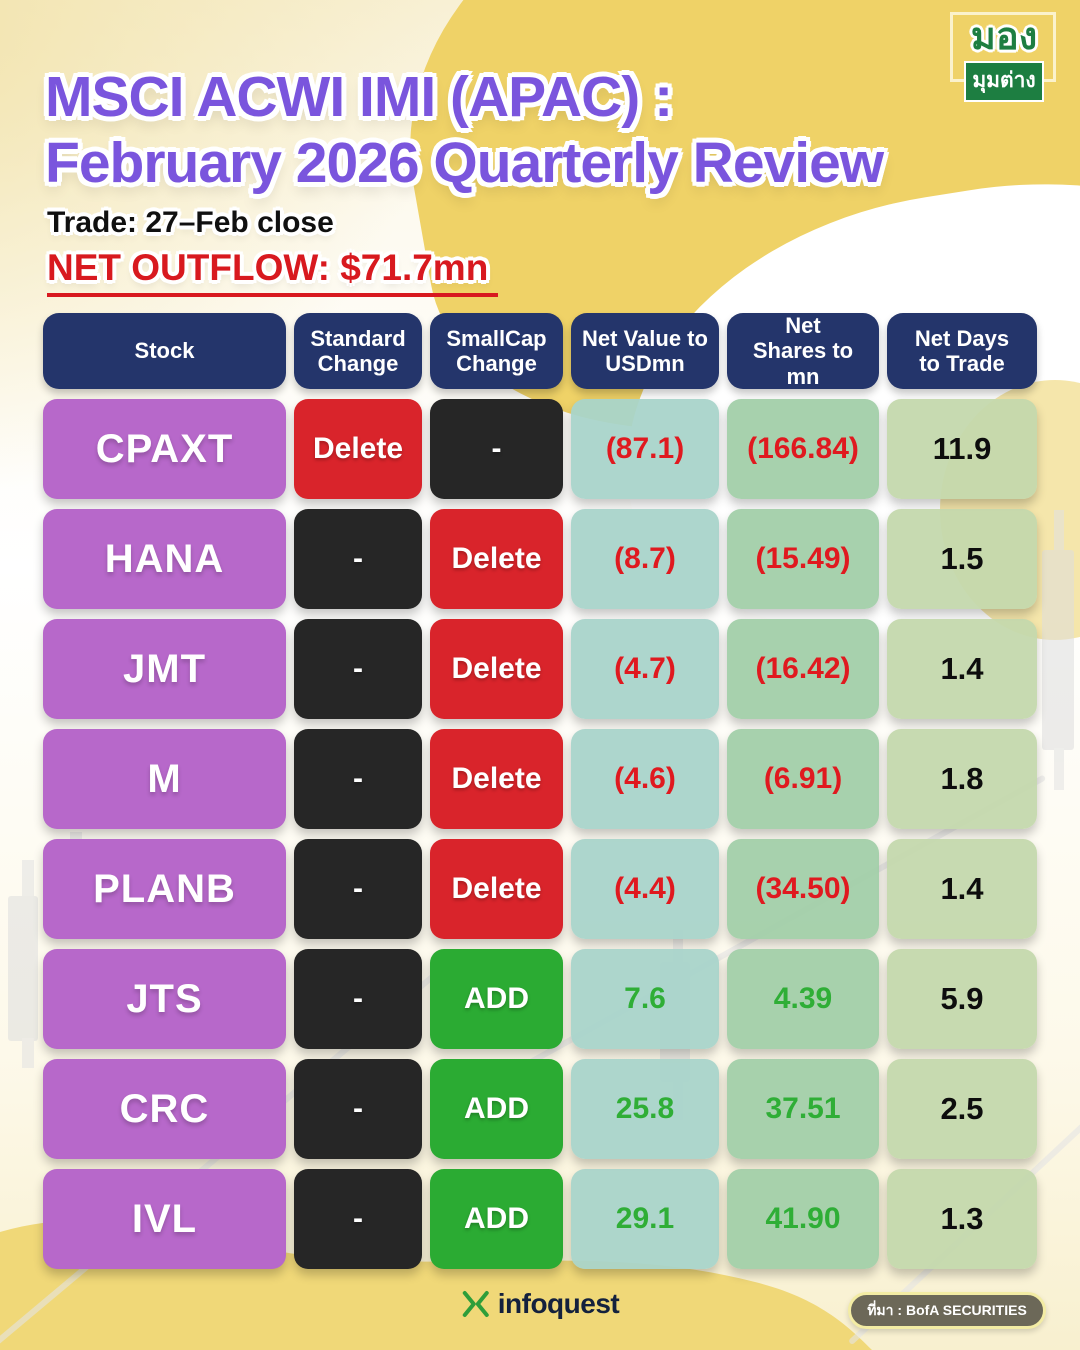  I want to click on standard-change-cell: Delete, so click(358, 449).